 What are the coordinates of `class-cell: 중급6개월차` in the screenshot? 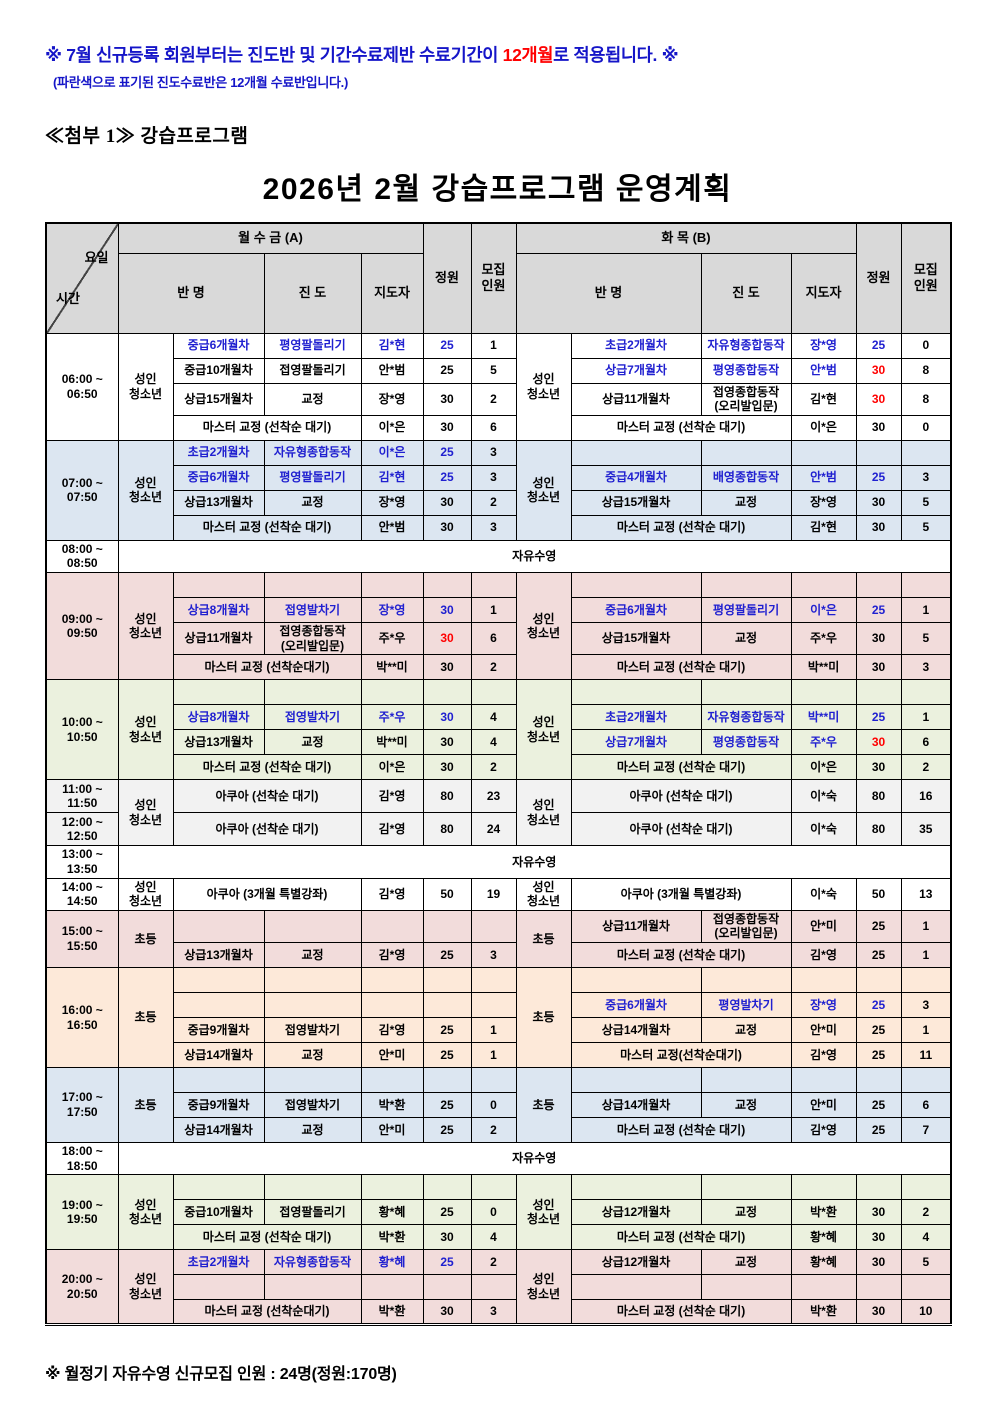 It's located at (636, 1005).